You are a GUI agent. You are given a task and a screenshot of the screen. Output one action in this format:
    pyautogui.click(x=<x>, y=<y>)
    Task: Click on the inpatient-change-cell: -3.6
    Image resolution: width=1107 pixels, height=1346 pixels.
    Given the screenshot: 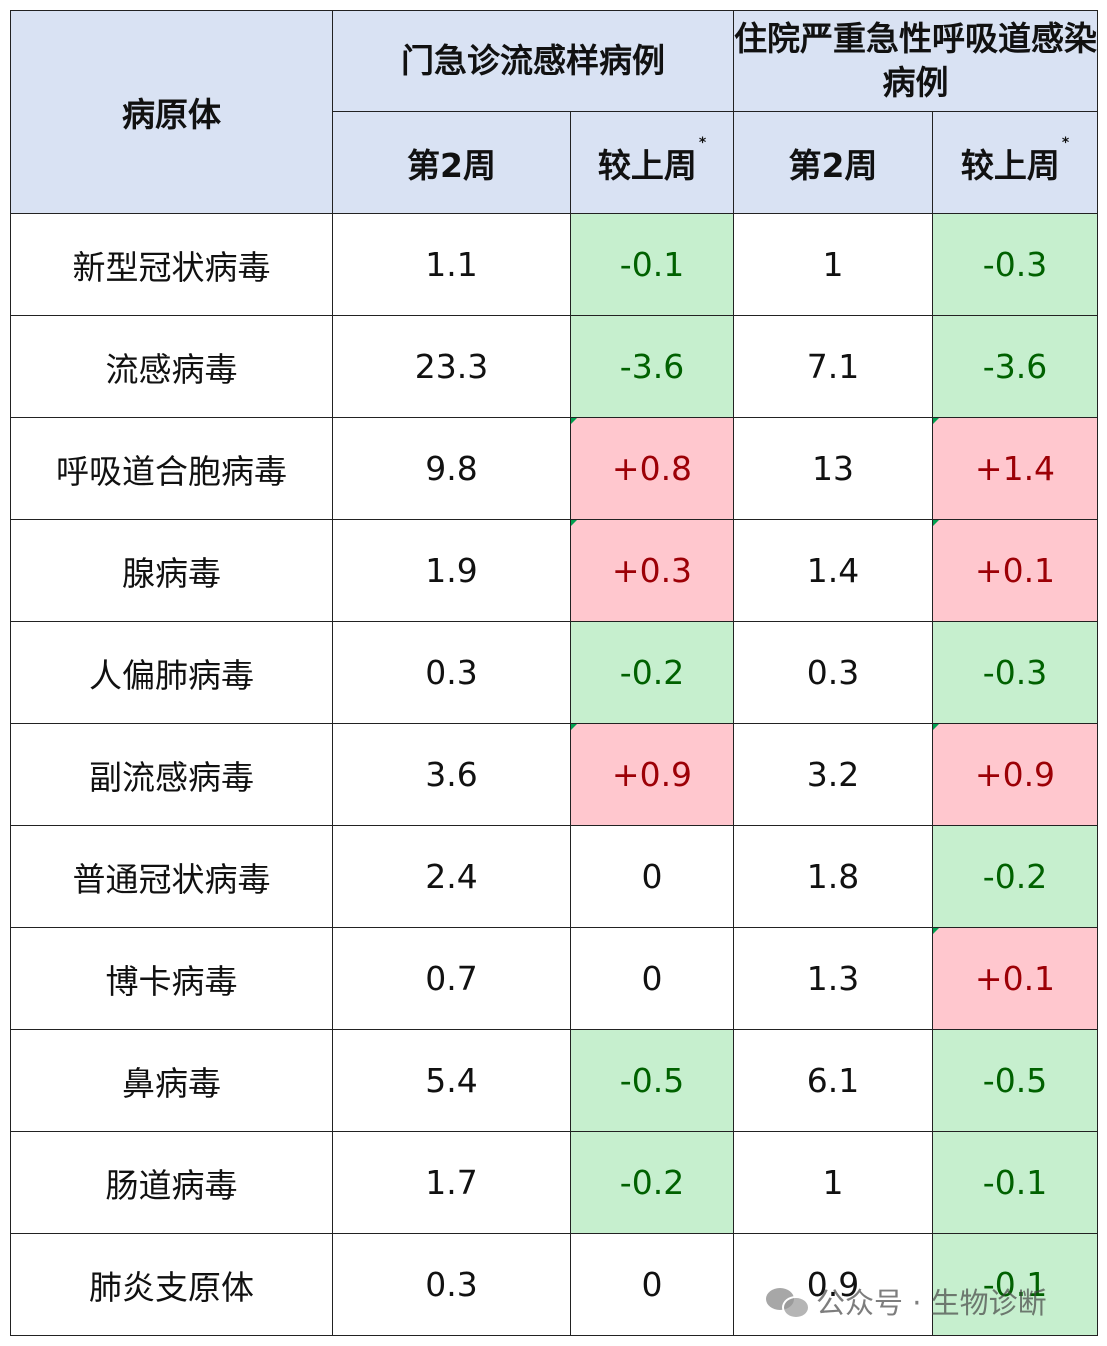 What is the action you would take?
    pyautogui.click(x=1015, y=366)
    